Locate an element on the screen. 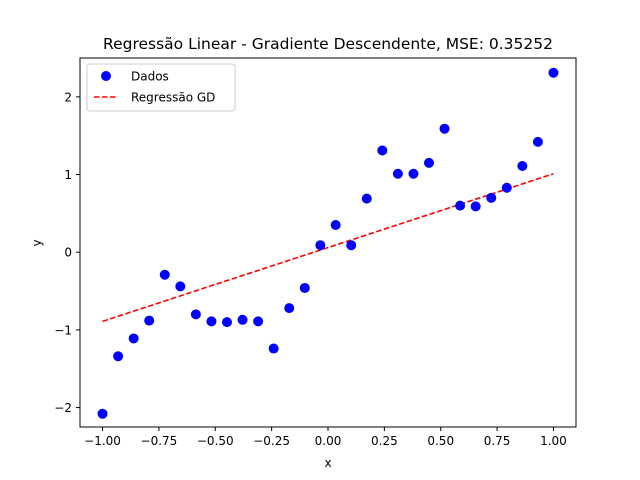  y-axis-label: y is located at coordinates (37, 242).